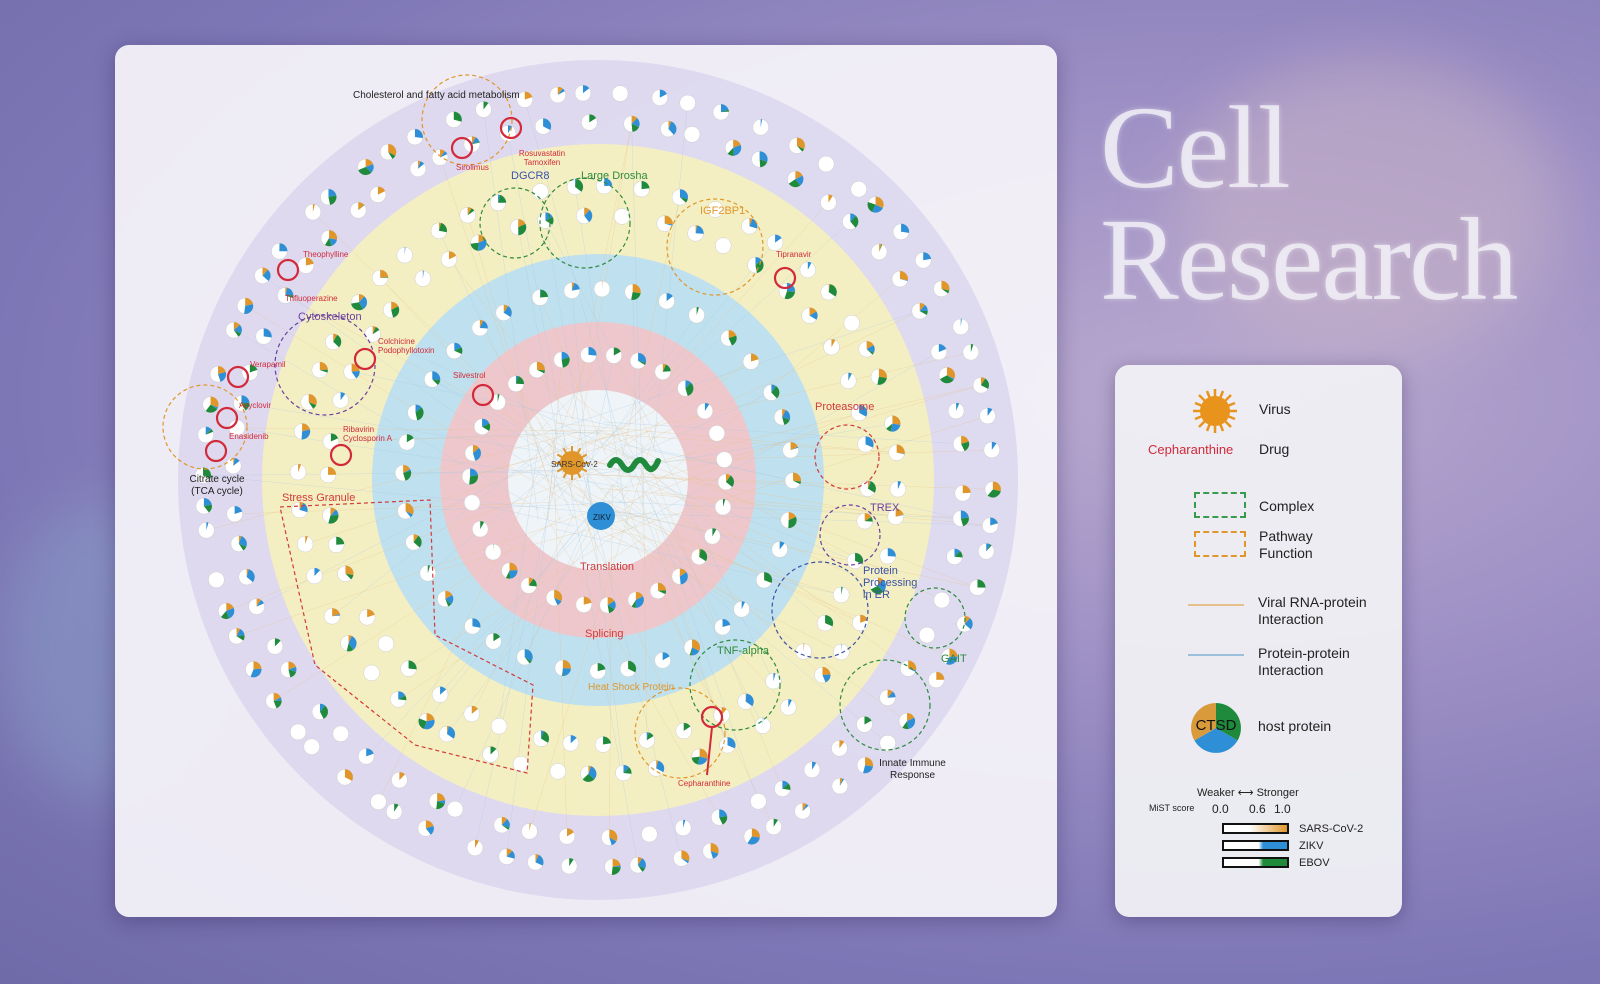 This screenshot has height=984, width=1600. Describe the element at coordinates (1314, 863) in the screenshot. I see `scale-series-label: EBOV` at that location.